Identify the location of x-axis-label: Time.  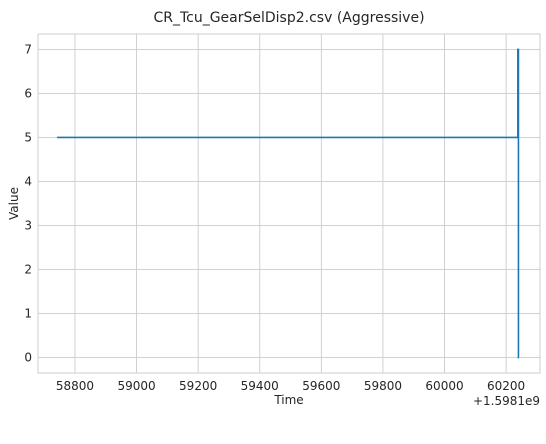
(288, 400).